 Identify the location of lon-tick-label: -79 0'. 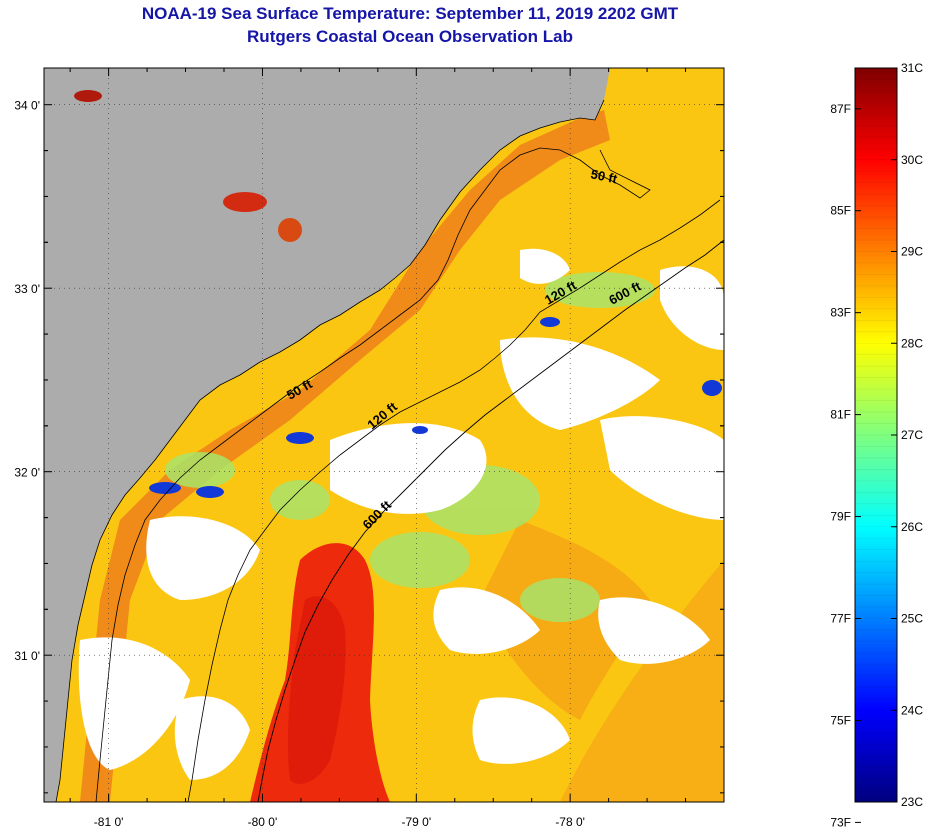
(416, 822).